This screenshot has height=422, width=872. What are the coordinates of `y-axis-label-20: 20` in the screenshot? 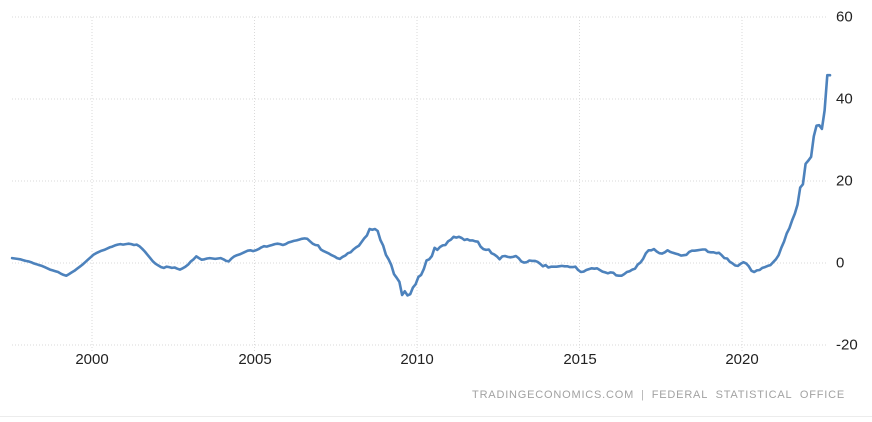 It's located at (844, 181).